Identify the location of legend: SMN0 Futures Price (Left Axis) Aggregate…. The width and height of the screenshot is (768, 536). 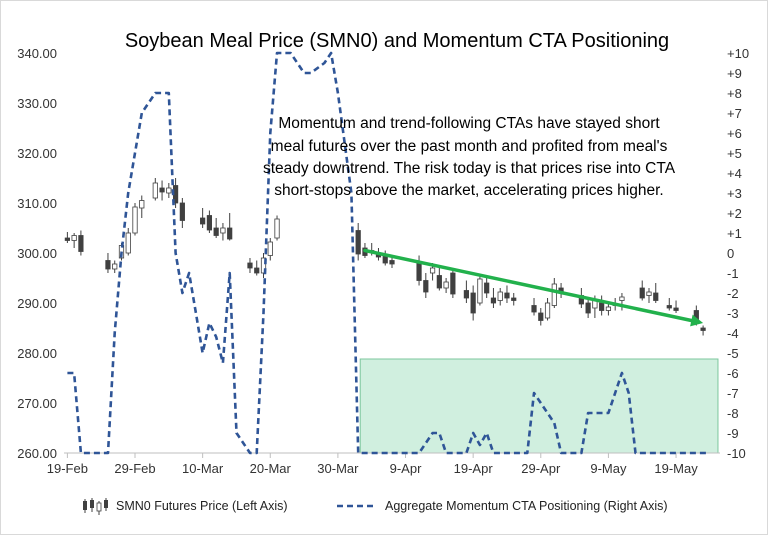
(375, 506).